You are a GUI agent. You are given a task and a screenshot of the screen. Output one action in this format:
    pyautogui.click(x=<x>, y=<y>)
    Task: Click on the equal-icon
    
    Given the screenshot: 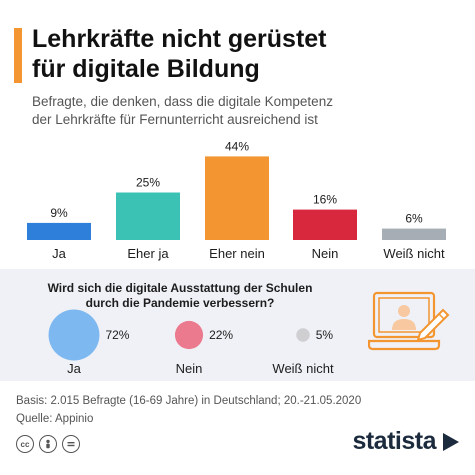 What is the action you would take?
    pyautogui.click(x=71, y=444)
    